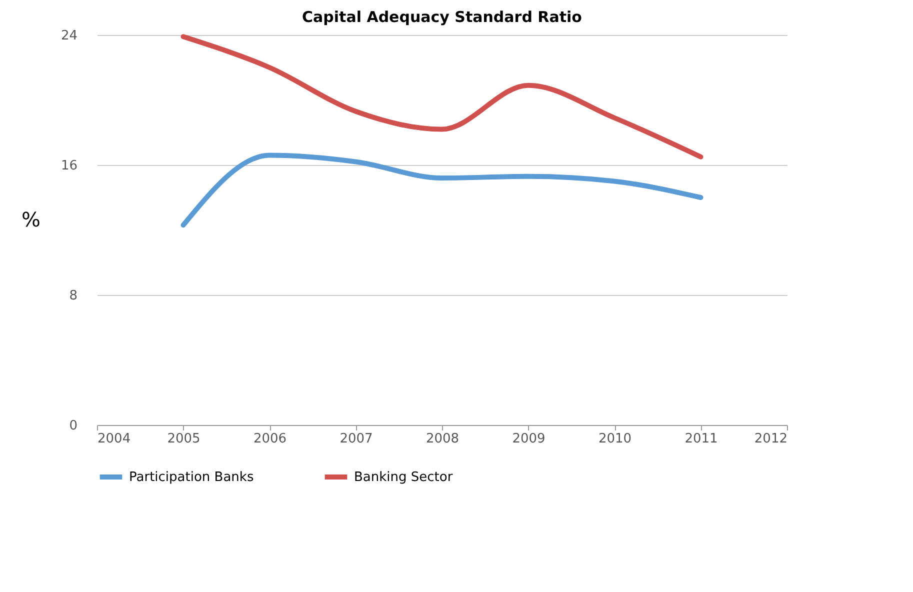 The width and height of the screenshot is (913, 592). Describe the element at coordinates (615, 439) in the screenshot. I see `x-tick-label: 2010` at that location.